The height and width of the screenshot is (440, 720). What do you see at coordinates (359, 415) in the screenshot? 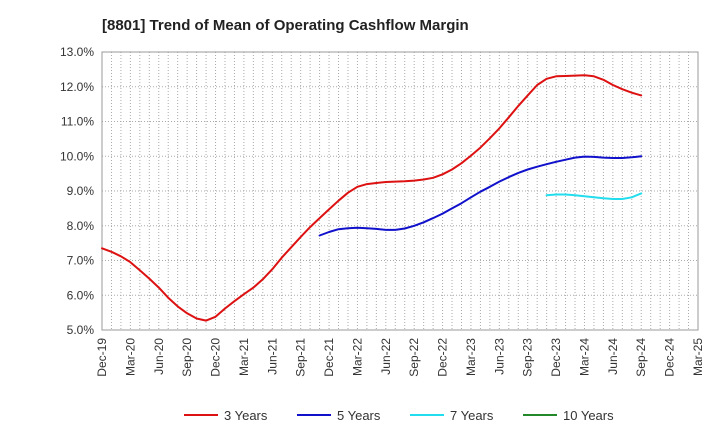
I see `legend-label: 5 Years` at bounding box center [359, 415].